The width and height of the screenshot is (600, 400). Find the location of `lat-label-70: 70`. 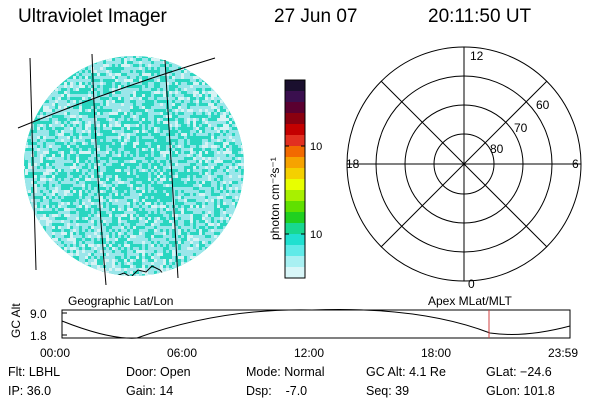

lat-label-70: 70 is located at coordinates (521, 128).